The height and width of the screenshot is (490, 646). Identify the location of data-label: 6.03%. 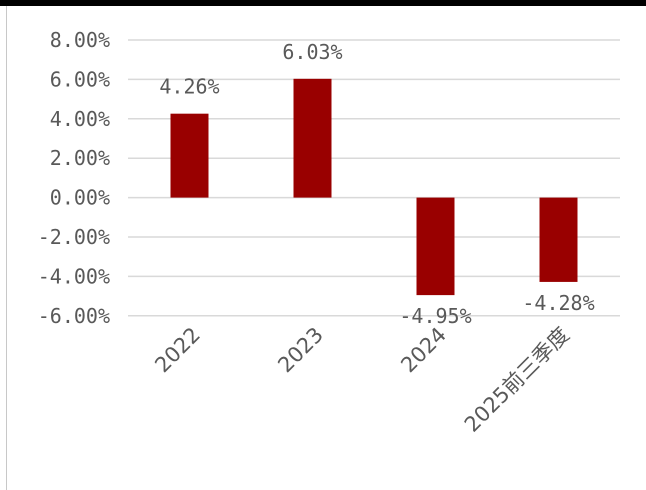
(312, 52).